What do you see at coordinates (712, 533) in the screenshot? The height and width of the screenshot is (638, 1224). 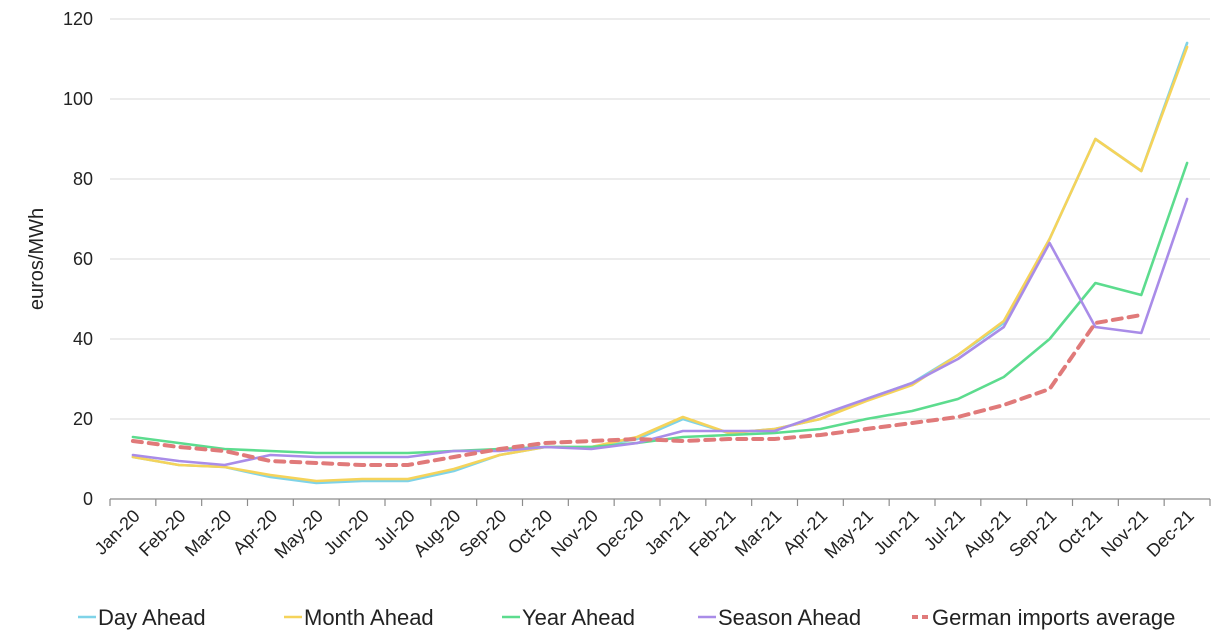 I see `x-tick-label: Feb-21` at bounding box center [712, 533].